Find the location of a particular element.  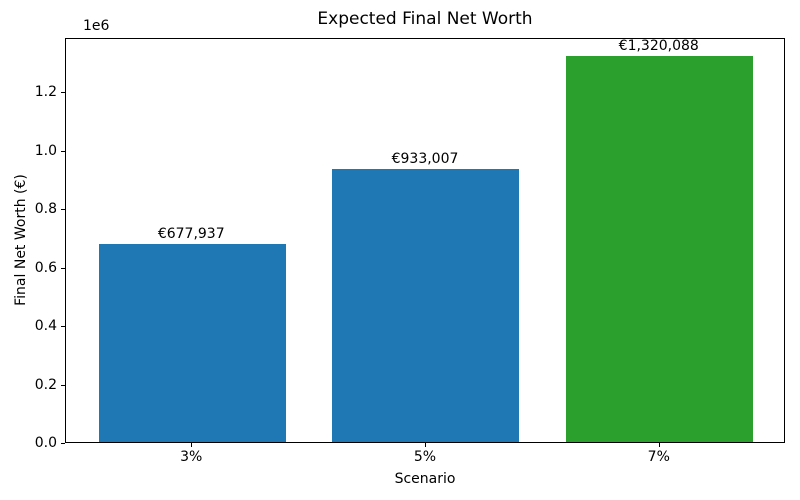

y-tick-label: 0.2 is located at coordinates (45, 384).